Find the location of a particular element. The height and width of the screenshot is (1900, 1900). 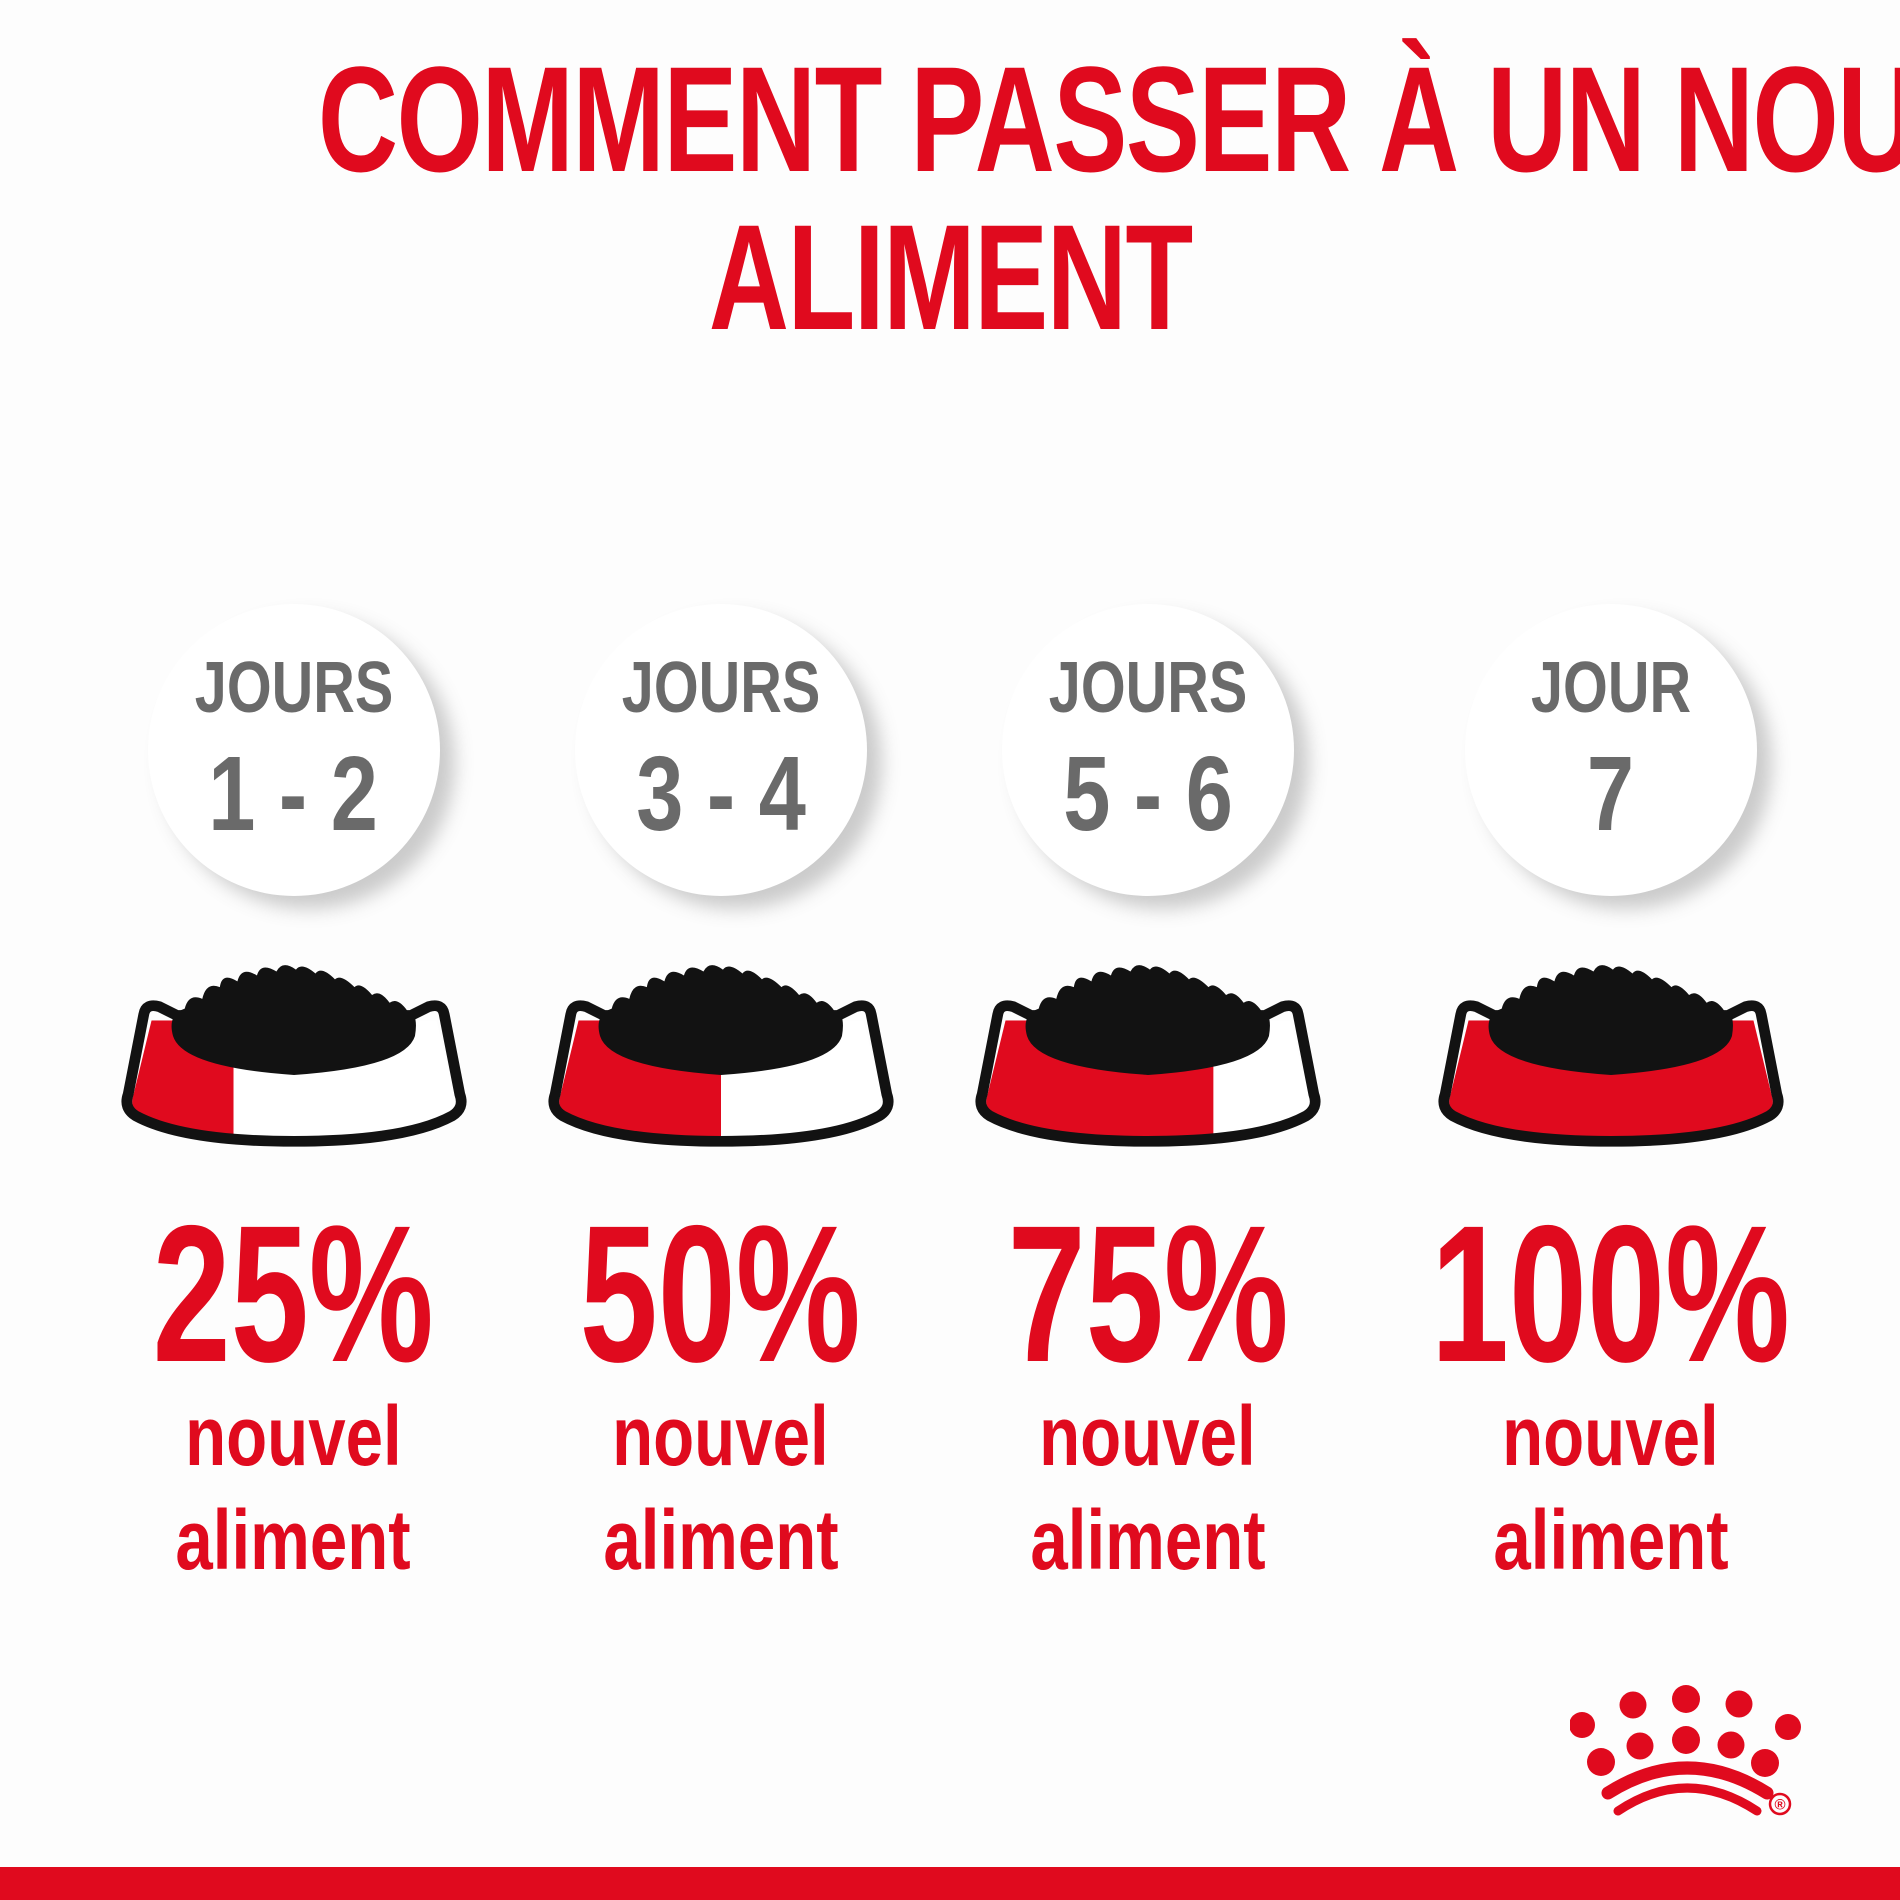

registered-trademark-icon: ® is located at coordinates (1780, 1804).